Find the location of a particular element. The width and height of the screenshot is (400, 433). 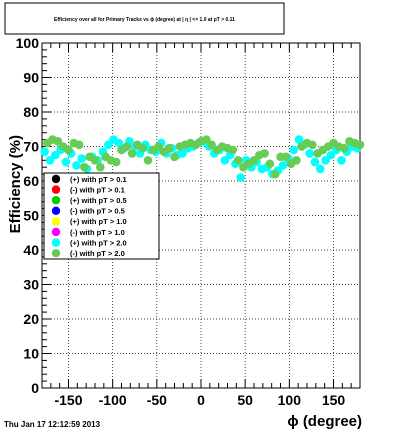

y-tick-label: 100 is located at coordinates (28, 43).